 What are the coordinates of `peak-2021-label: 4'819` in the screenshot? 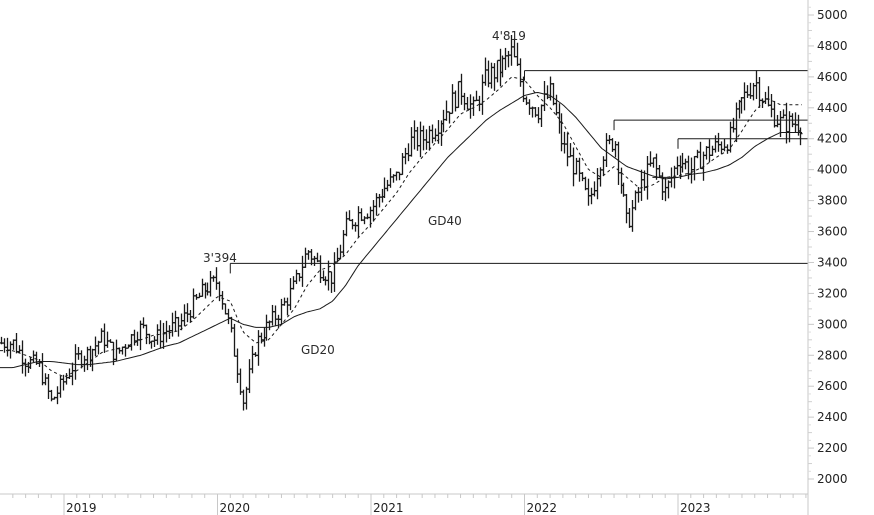 It's located at (509, 36).